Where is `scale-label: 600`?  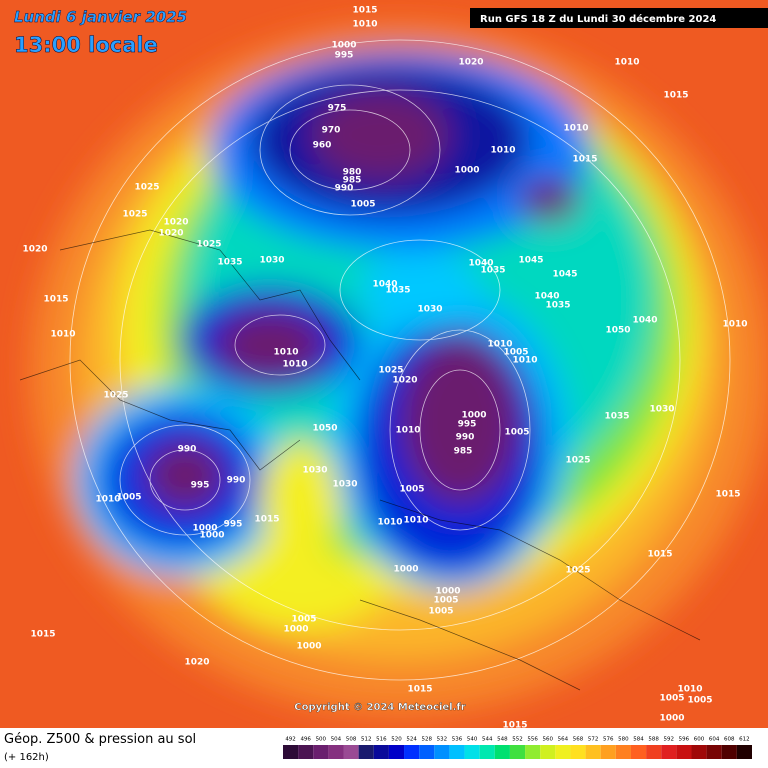 scale-label: 600 is located at coordinates (699, 740).